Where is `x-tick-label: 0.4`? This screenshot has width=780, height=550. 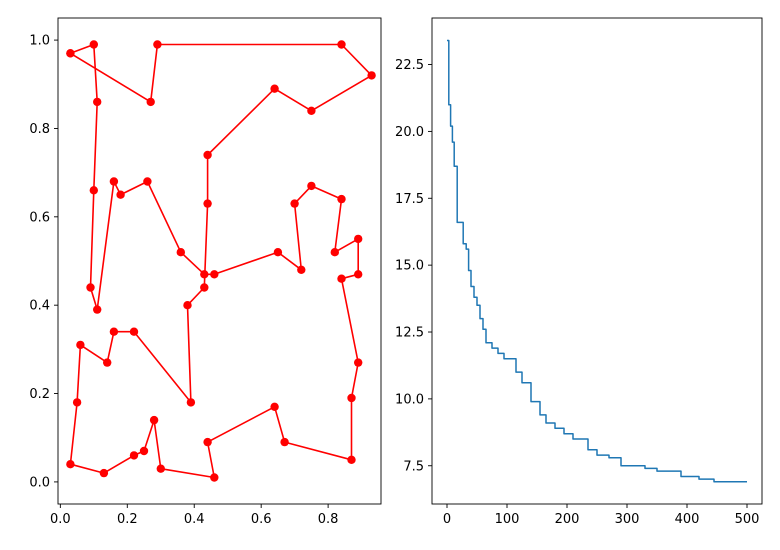
x-tick-label: 0.4 is located at coordinates (194, 519).